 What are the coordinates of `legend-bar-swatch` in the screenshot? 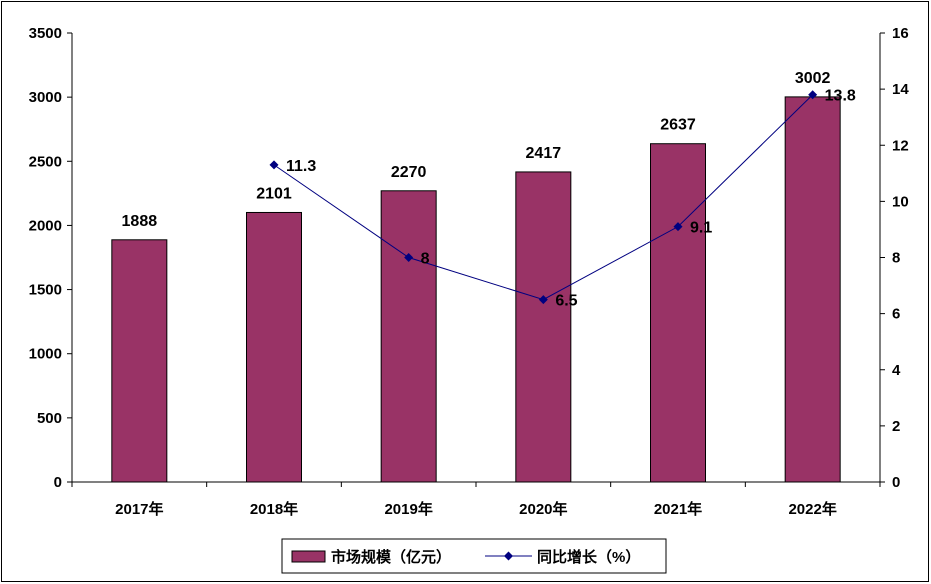 It's located at (308, 556).